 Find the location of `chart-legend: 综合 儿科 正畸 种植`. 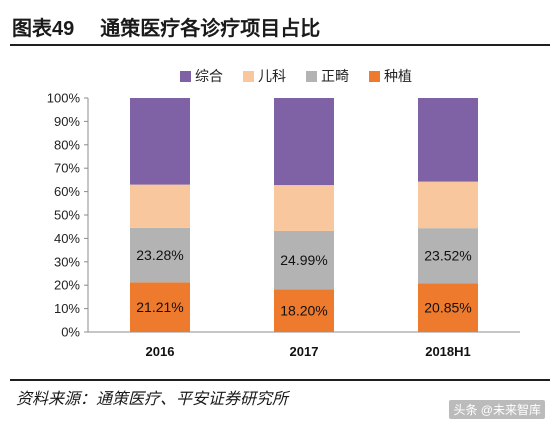

chart-legend: 综合 儿科 正畸 种植 is located at coordinates (306, 76).